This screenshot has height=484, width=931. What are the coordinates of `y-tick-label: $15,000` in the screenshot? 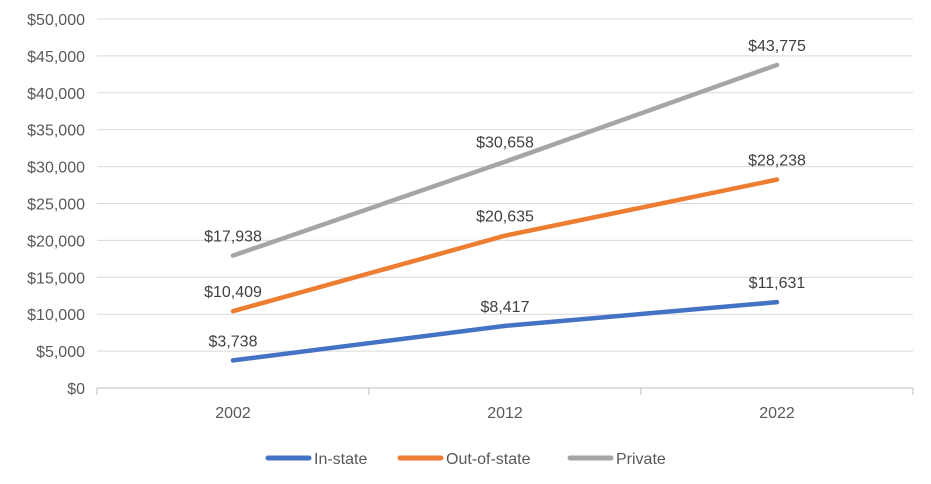 It's located at (56, 278).